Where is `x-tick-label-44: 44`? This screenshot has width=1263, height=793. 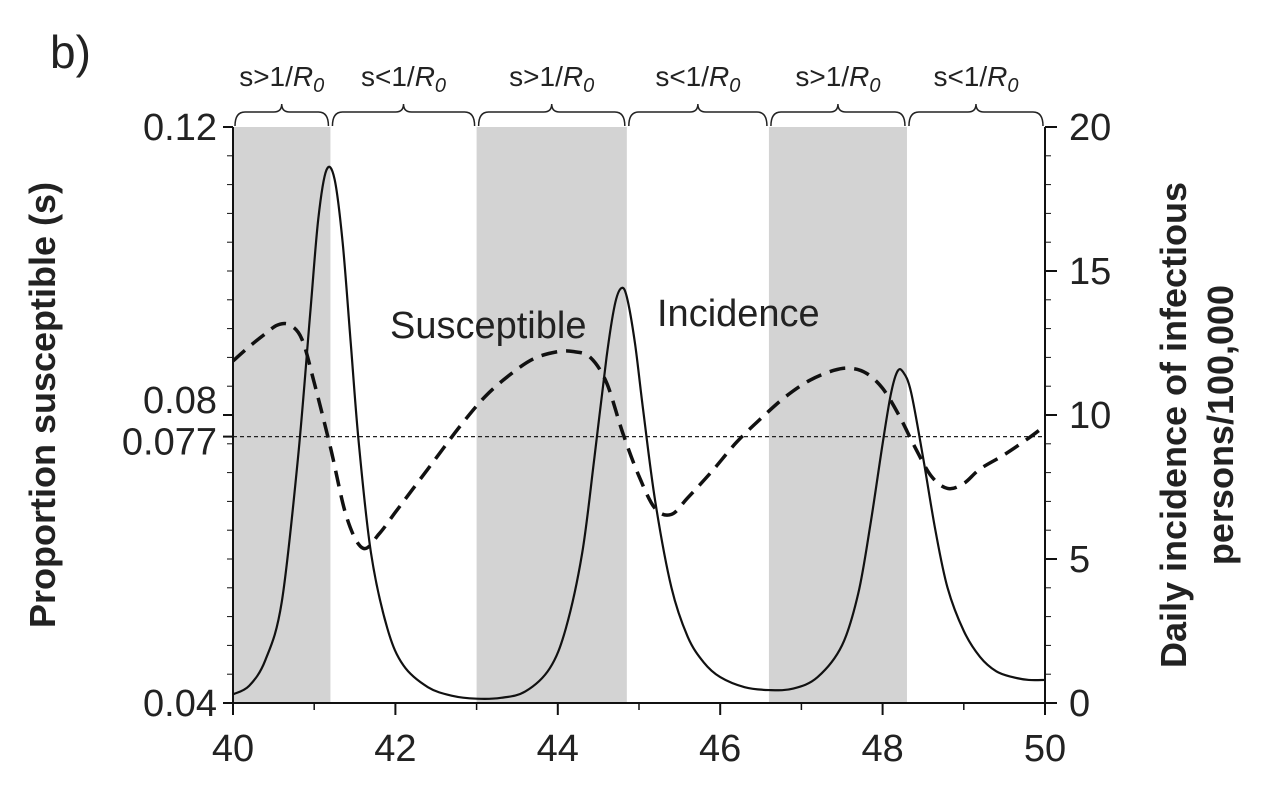
x-tick-label-44: 44 is located at coordinates (558, 749).